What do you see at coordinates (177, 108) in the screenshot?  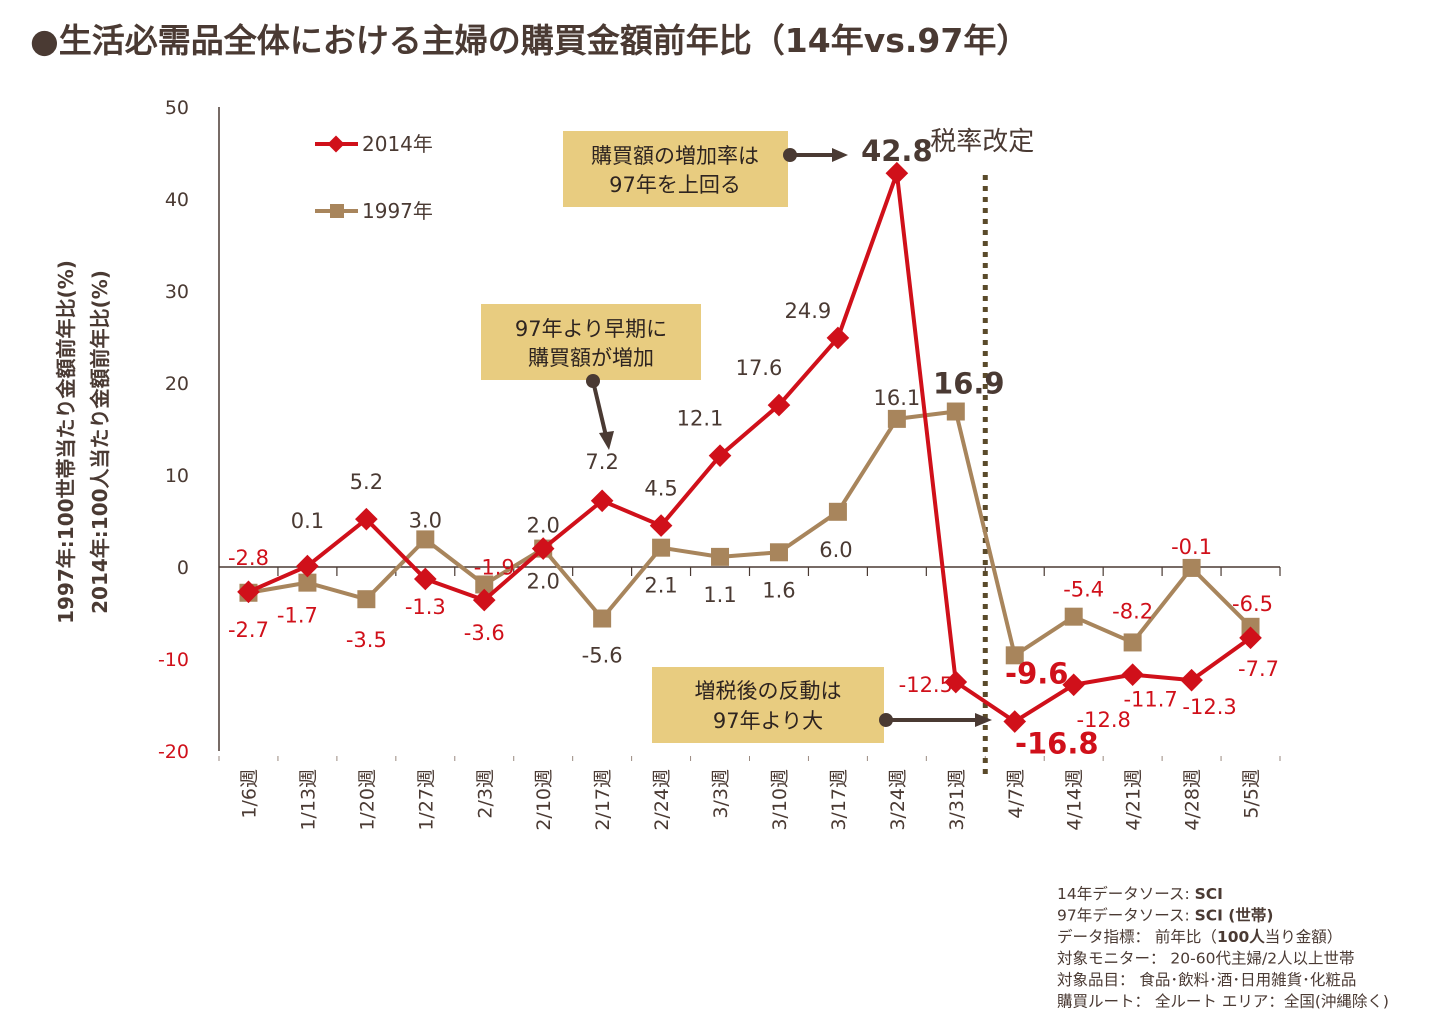 I see `y-tick-label: 50` at bounding box center [177, 108].